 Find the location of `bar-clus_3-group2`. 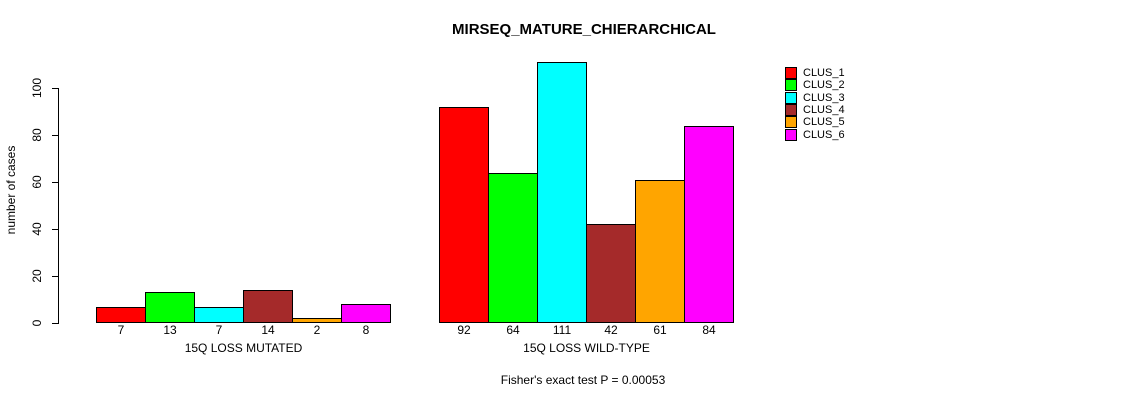

bar-clus_3-group2 is located at coordinates (562, 192).